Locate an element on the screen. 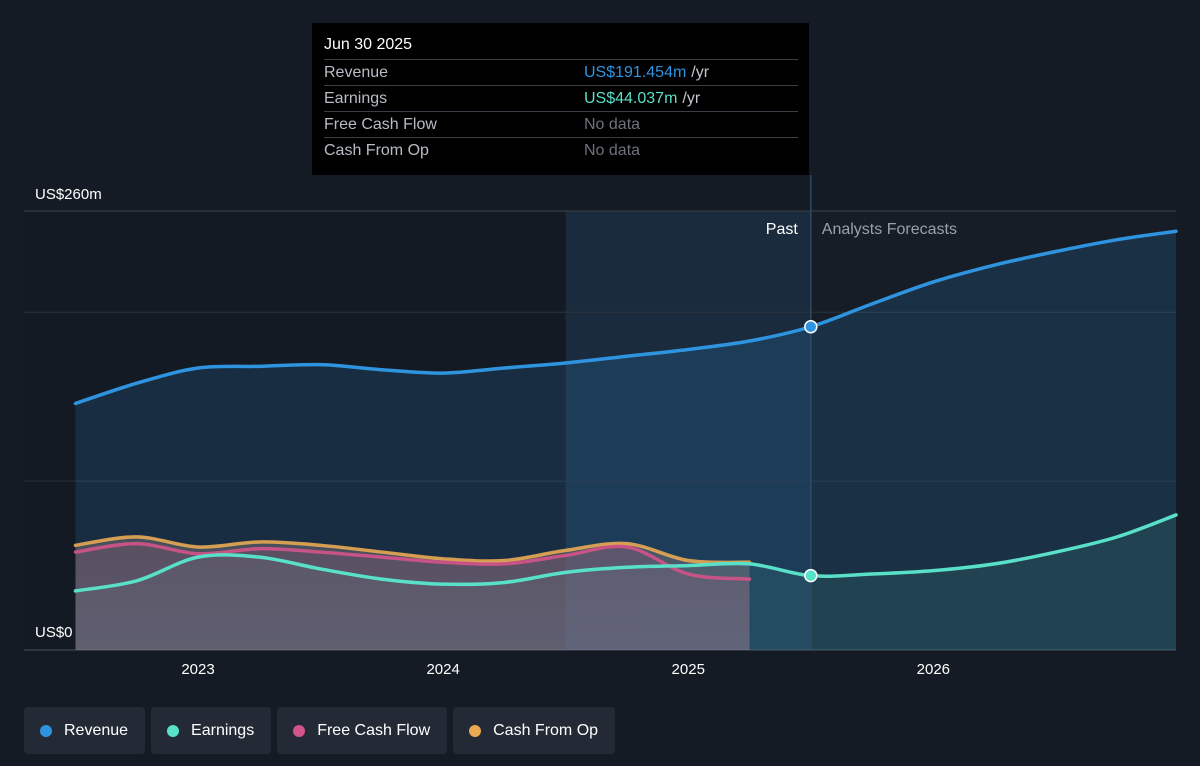 This screenshot has height=766, width=1200. legend-label: Earnings is located at coordinates (223, 730).